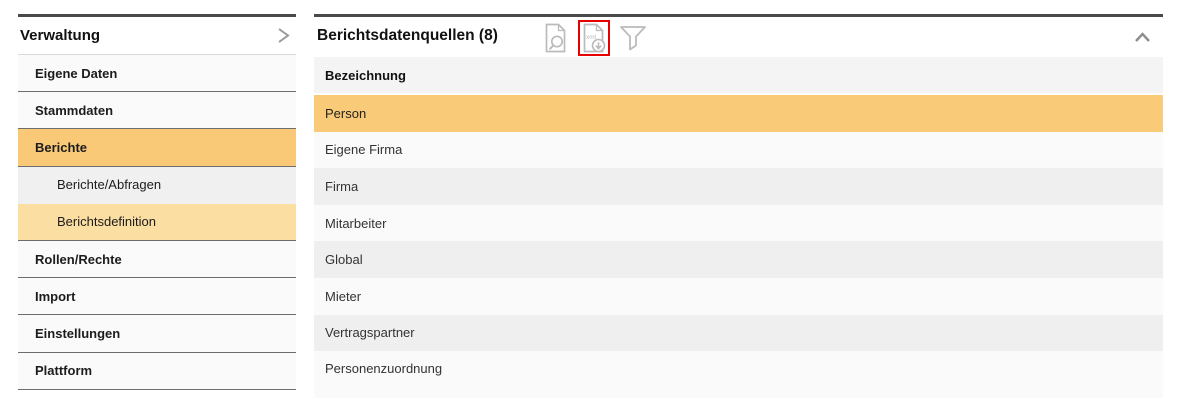 The image size is (1182, 407). Describe the element at coordinates (157, 297) in the screenshot. I see `sidebar-item-import: Import` at that location.